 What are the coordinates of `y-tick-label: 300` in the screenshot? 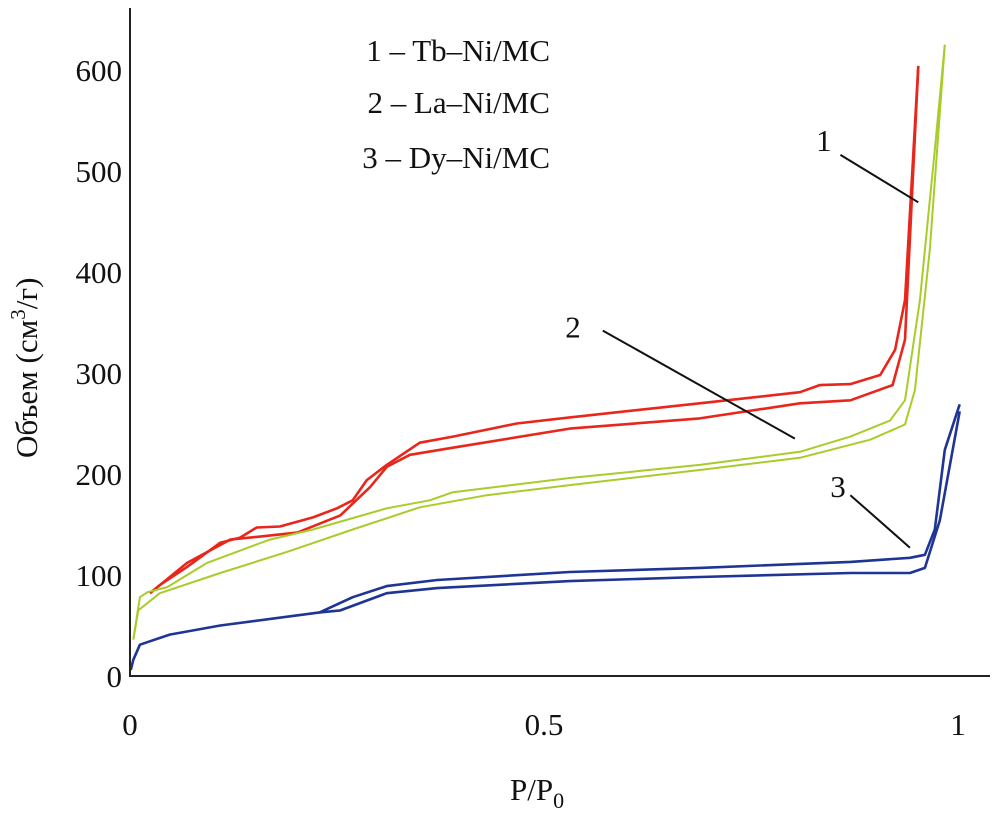 It's located at (99, 373).